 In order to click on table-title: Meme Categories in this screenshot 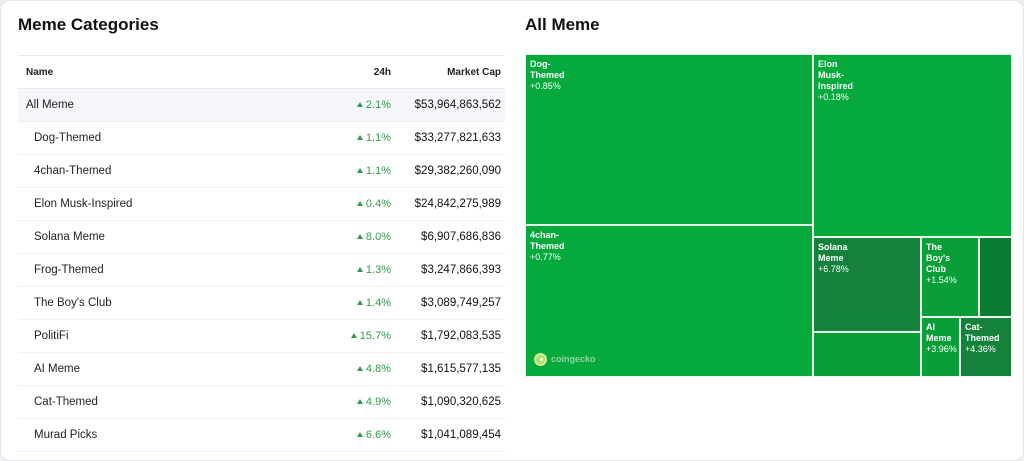, I will do `click(88, 24)`.